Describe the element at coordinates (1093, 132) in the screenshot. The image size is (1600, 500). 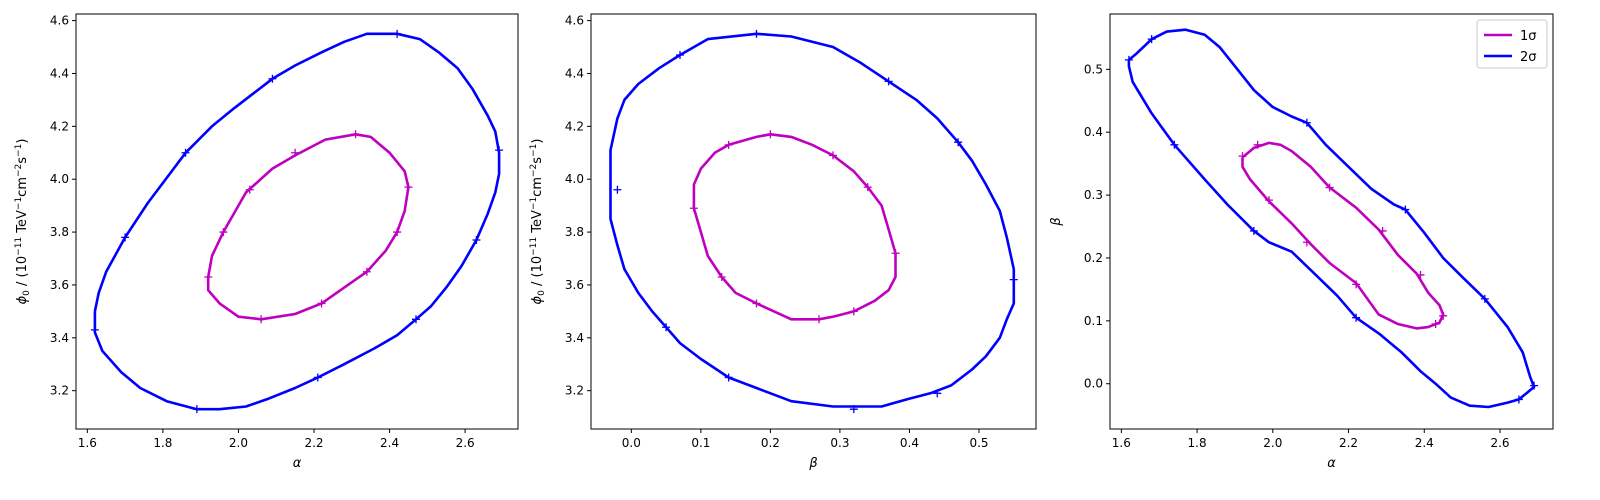
I see `y-tick-label: 0.4` at that location.